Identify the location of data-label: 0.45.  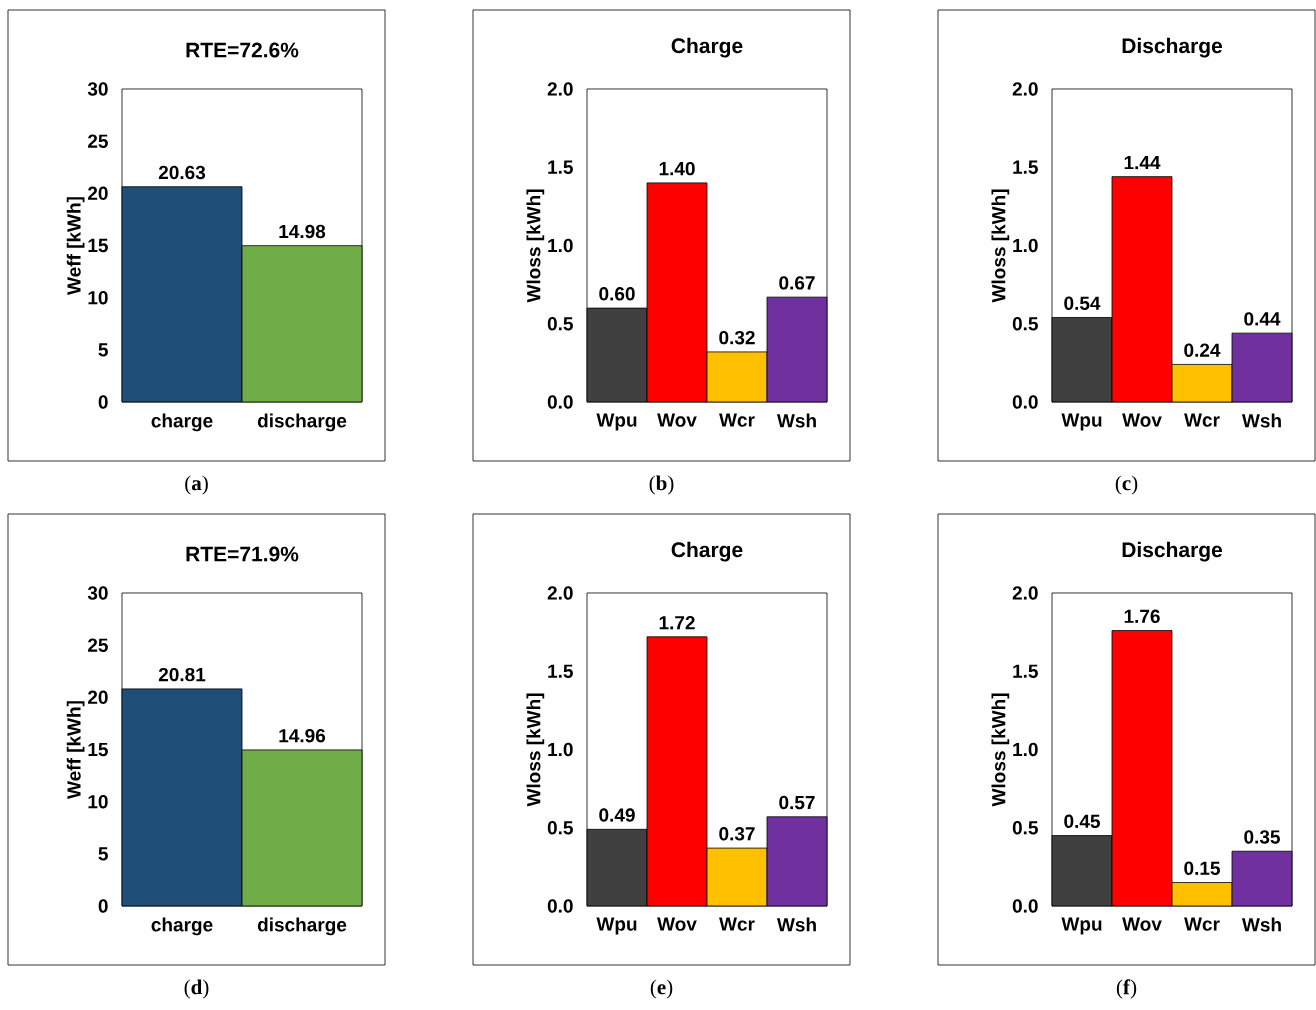
(1082, 821).